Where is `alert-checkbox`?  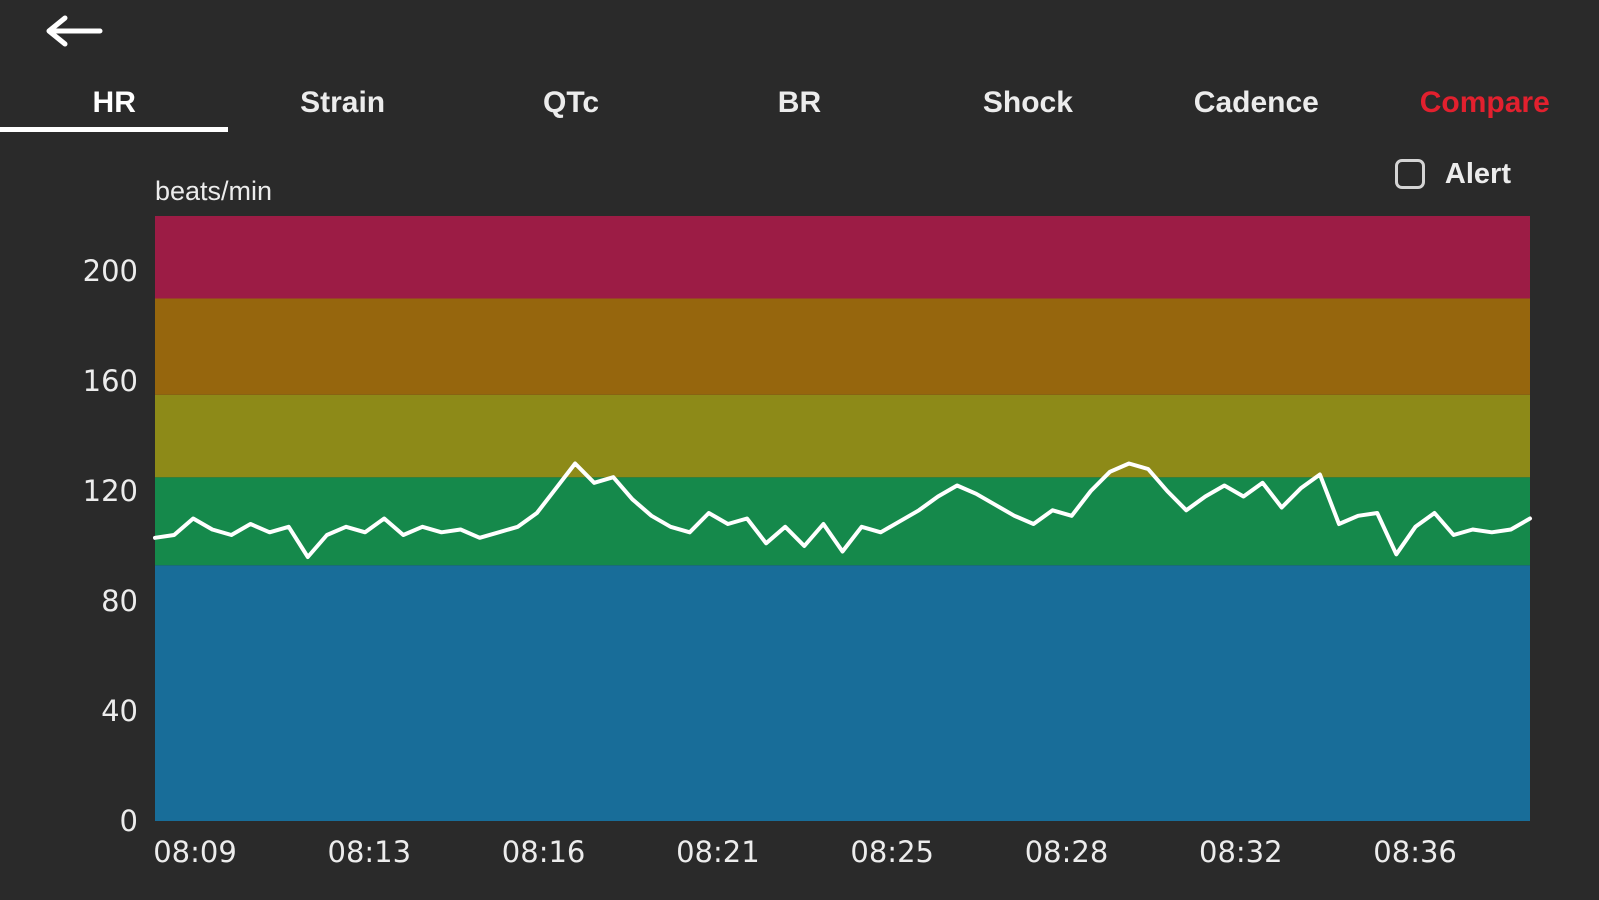 alert-checkbox is located at coordinates (1409, 174).